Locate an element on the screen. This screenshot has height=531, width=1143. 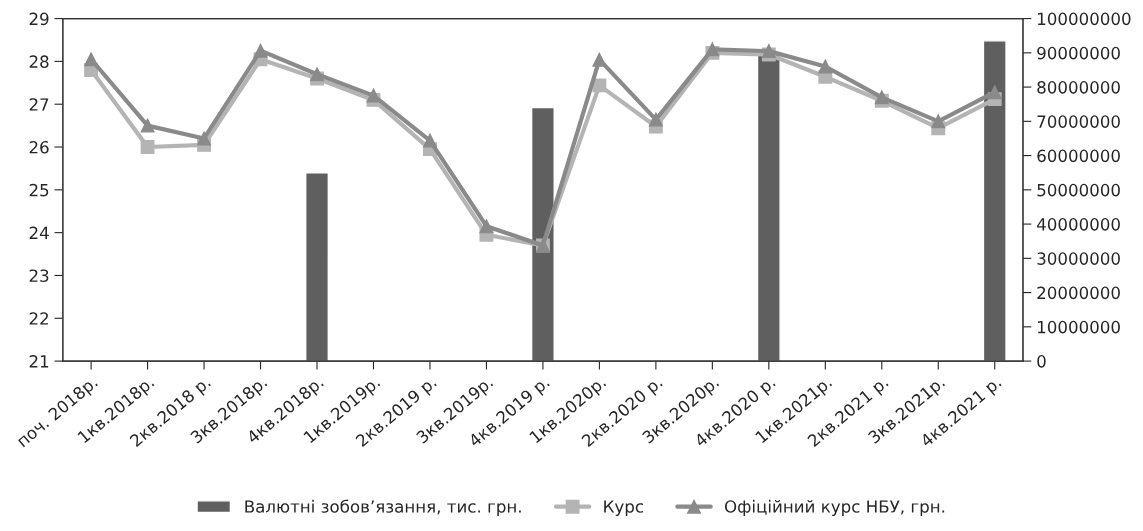
y-tick-label: 27 is located at coordinates (39, 104).